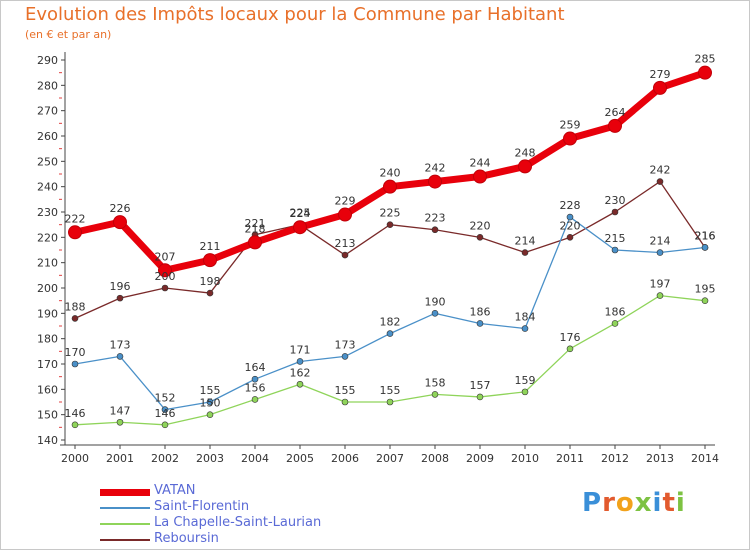 The height and width of the screenshot is (550, 750). I want to click on y-tick-label: 240, so click(47, 187).